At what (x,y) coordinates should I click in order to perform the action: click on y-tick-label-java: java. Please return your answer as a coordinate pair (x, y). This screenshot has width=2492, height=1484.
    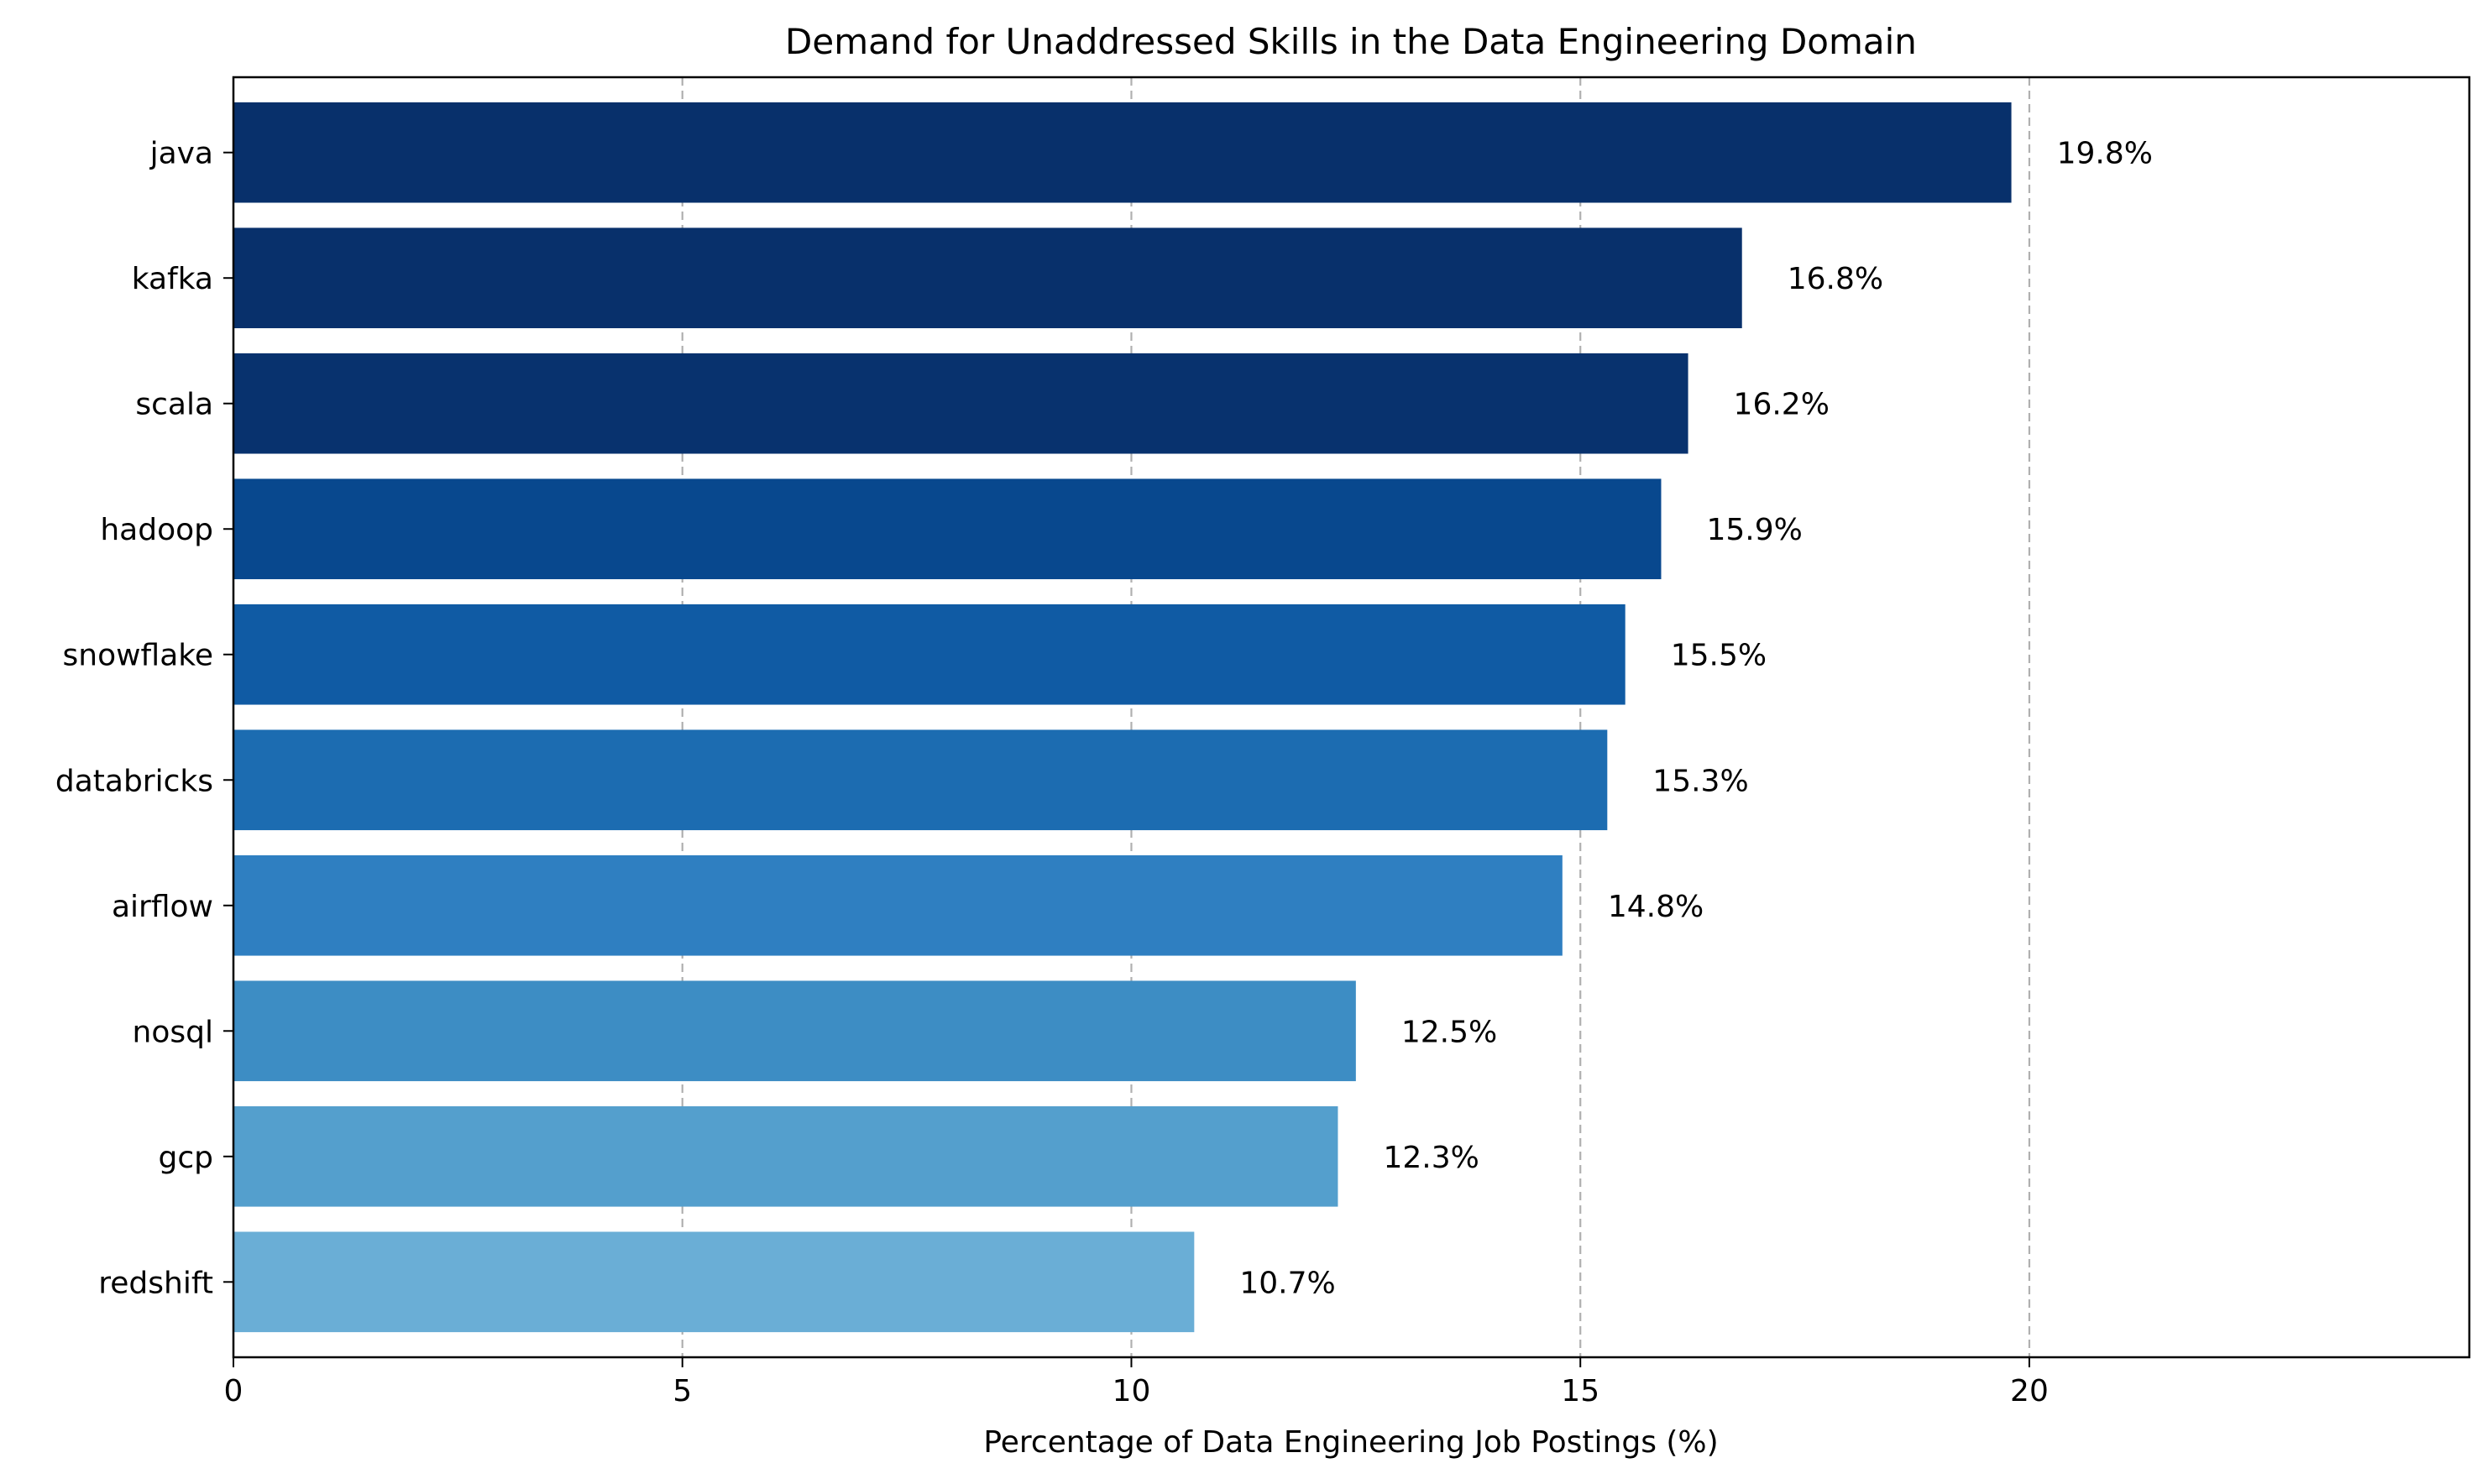
    Looking at the image, I should click on (181, 154).